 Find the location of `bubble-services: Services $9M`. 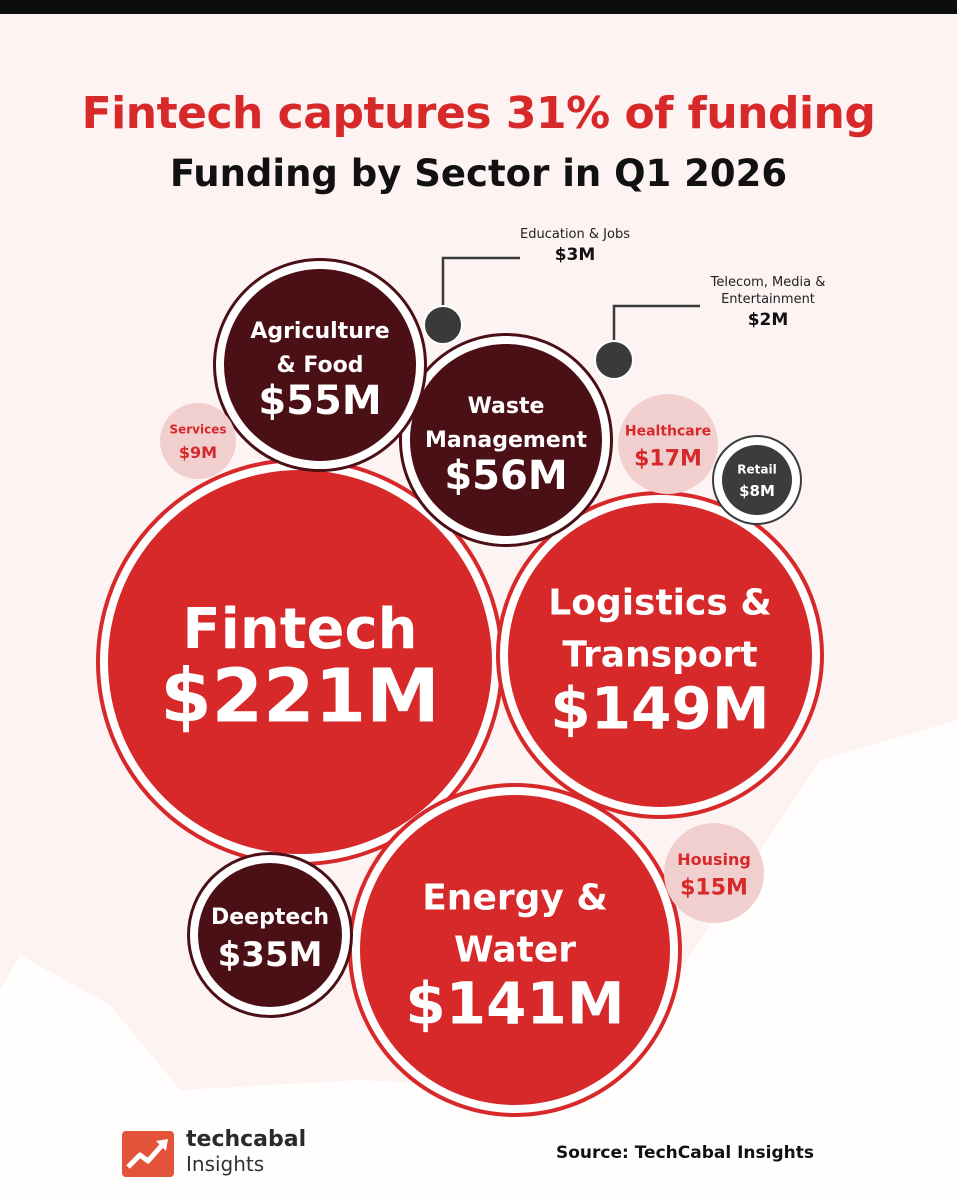

bubble-services: Services $9M is located at coordinates (198, 441).